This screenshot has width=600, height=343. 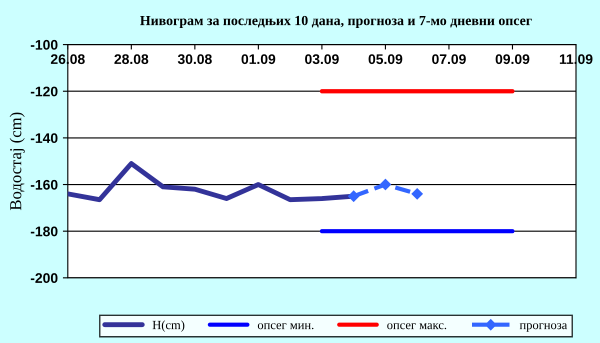 What do you see at coordinates (44, 278) in the screenshot?
I see `y-tick-label: -200` at bounding box center [44, 278].